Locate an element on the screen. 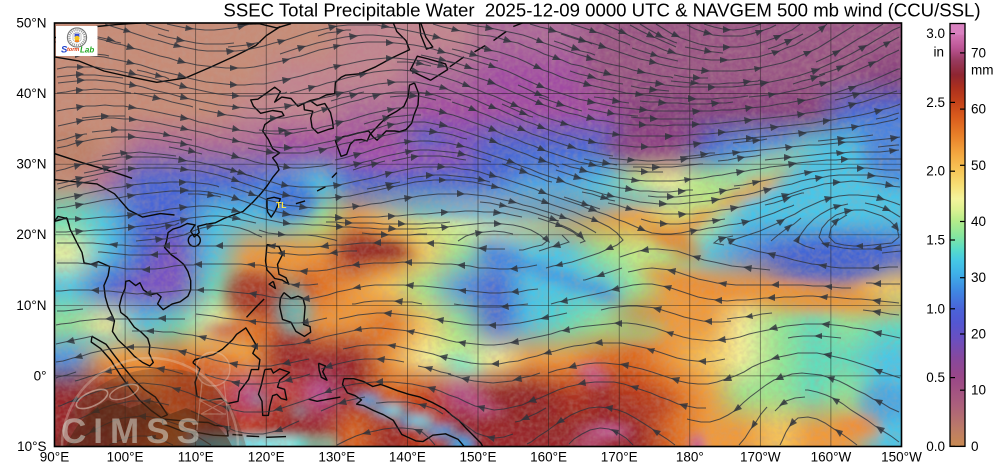 The height and width of the screenshot is (470, 1000). svg-text: 50°N is located at coordinates (31, 23).